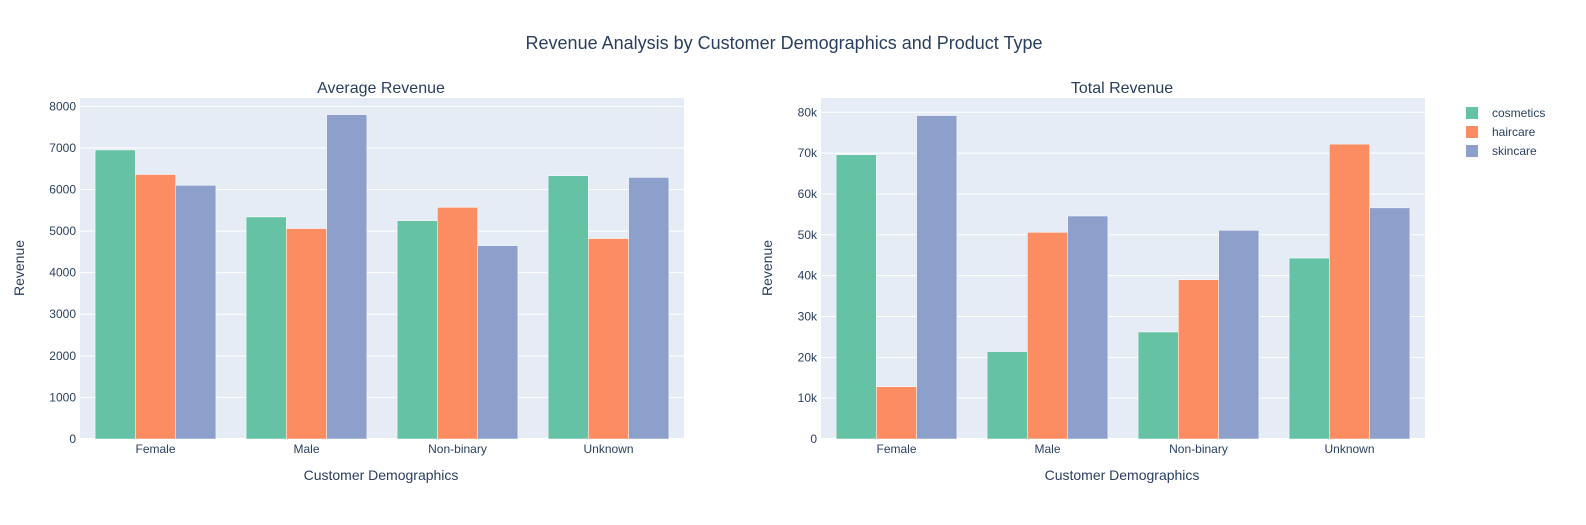  Describe the element at coordinates (155, 307) in the screenshot. I see `bar-average-haircare-female` at that location.